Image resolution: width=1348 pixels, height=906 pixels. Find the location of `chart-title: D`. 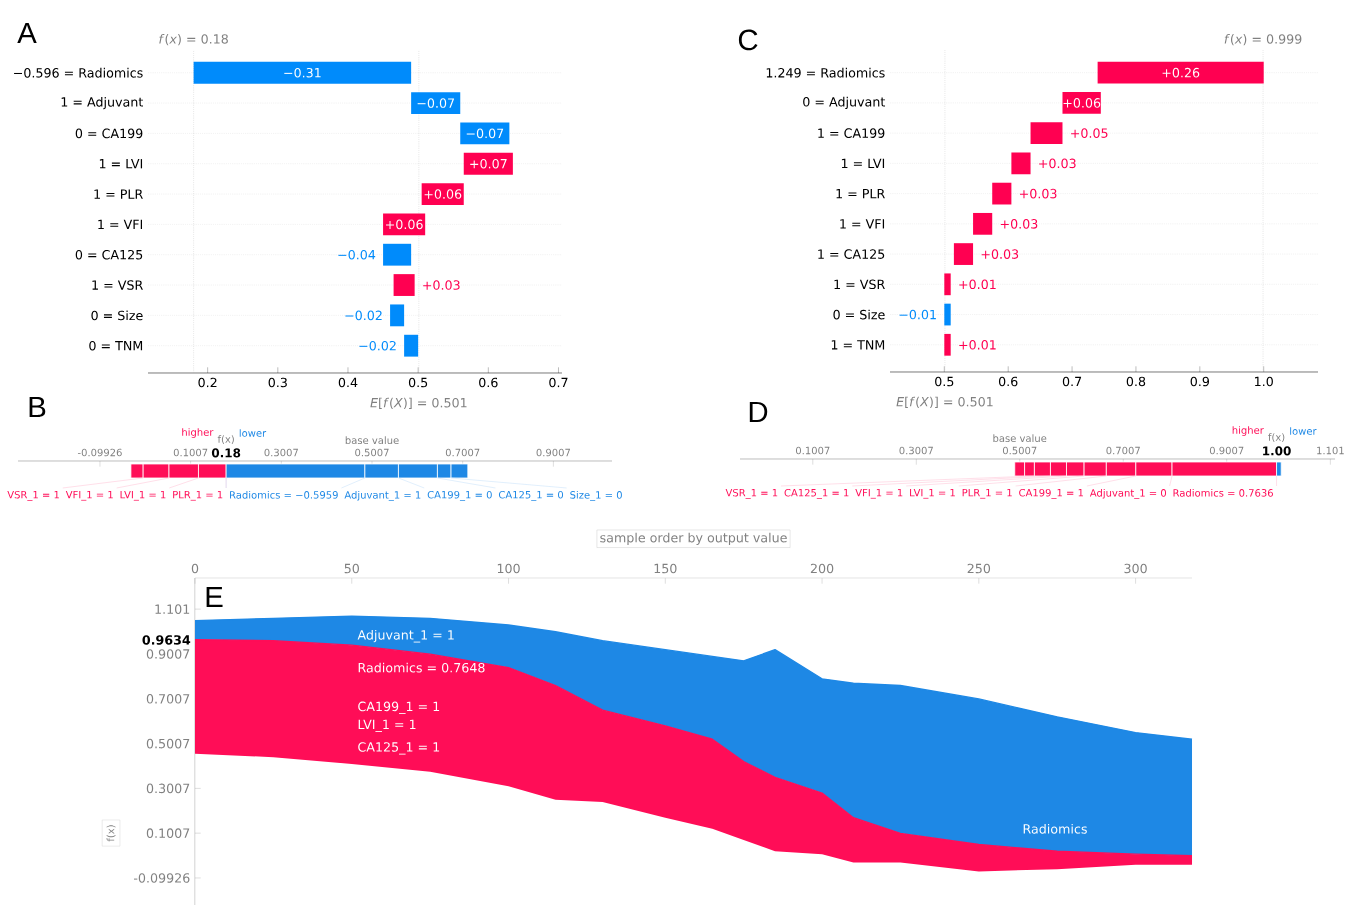

chart-title: D is located at coordinates (758, 412).